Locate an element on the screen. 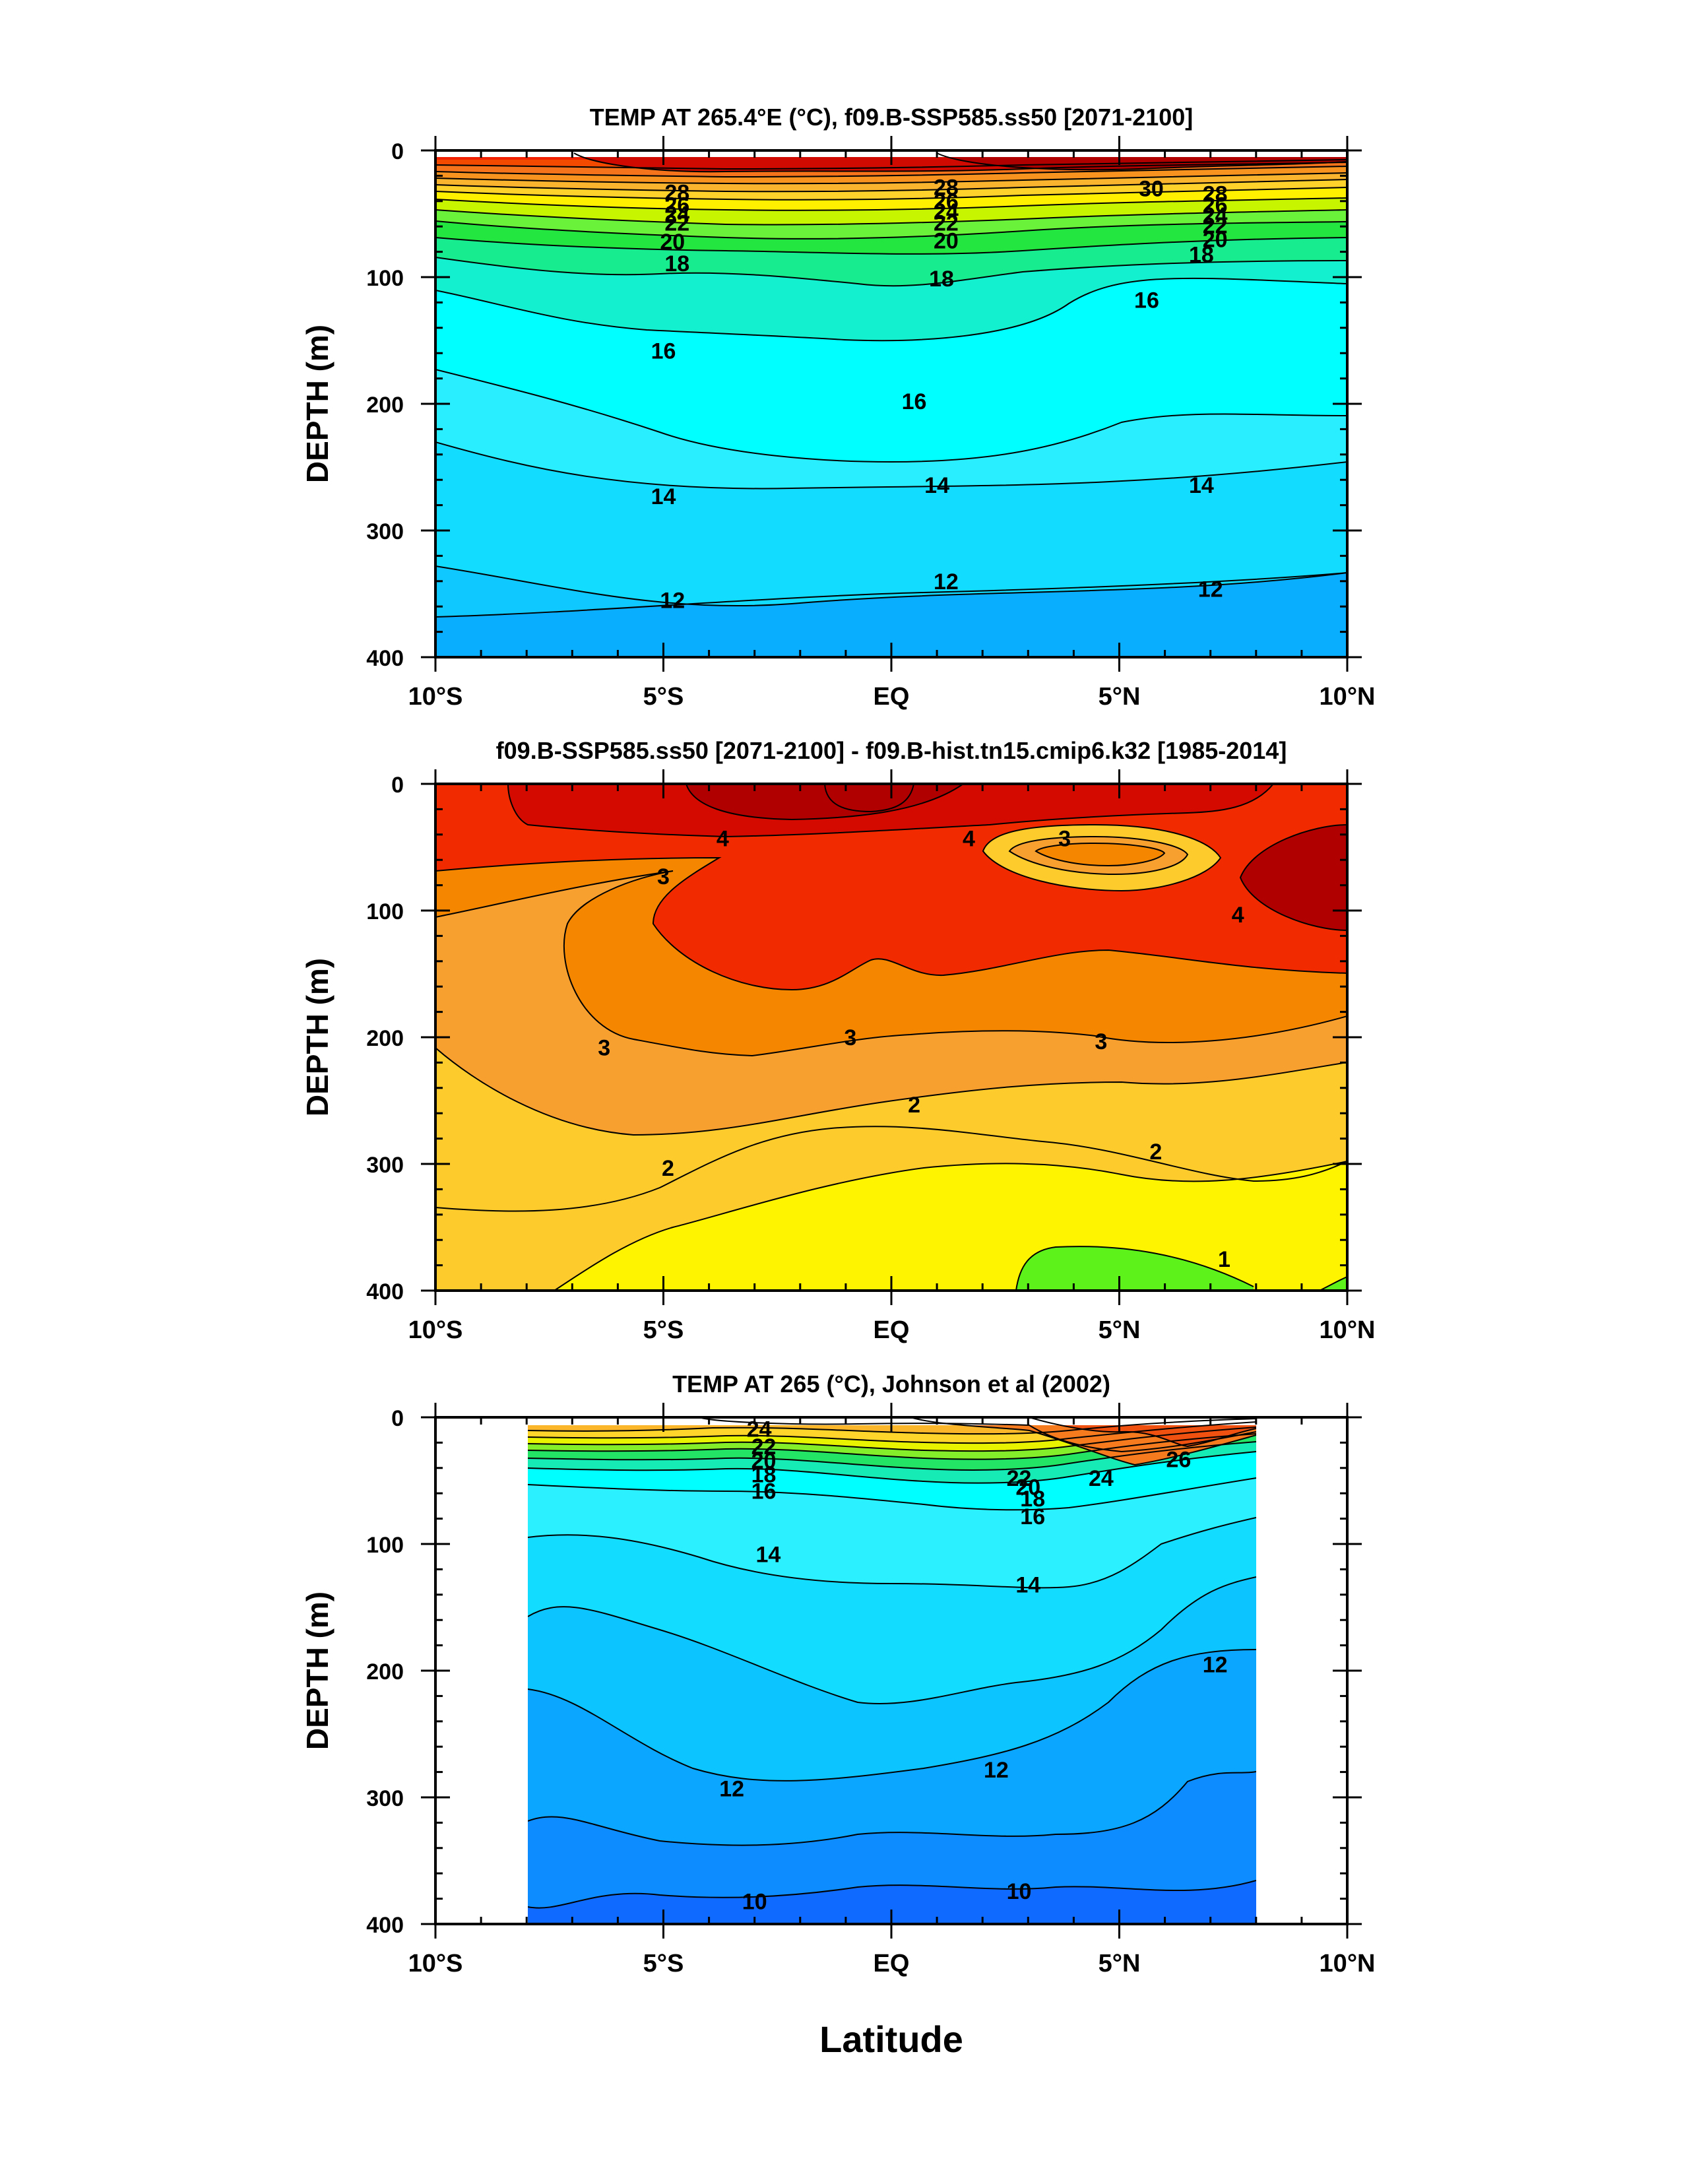 This screenshot has height=2184, width=1689. panel-3-contours is located at coordinates (892, 1663).